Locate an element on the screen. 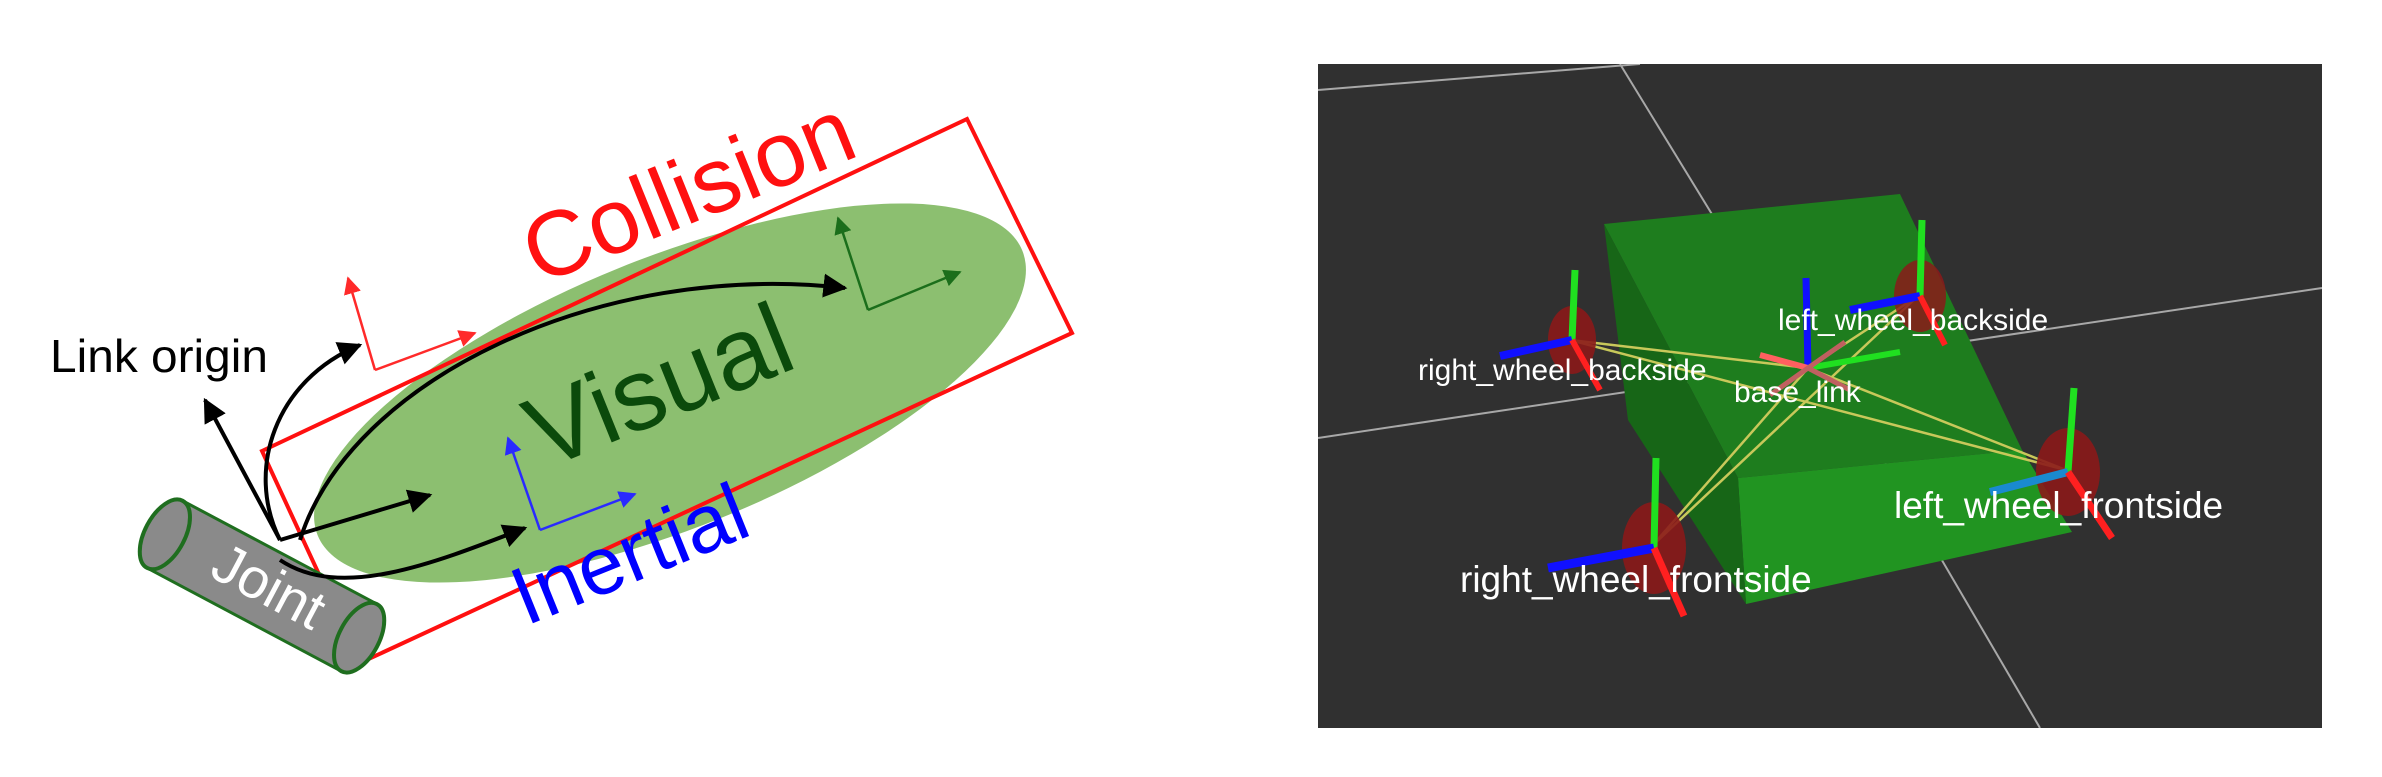  wheel-right-backside is located at coordinates (1551, 330).